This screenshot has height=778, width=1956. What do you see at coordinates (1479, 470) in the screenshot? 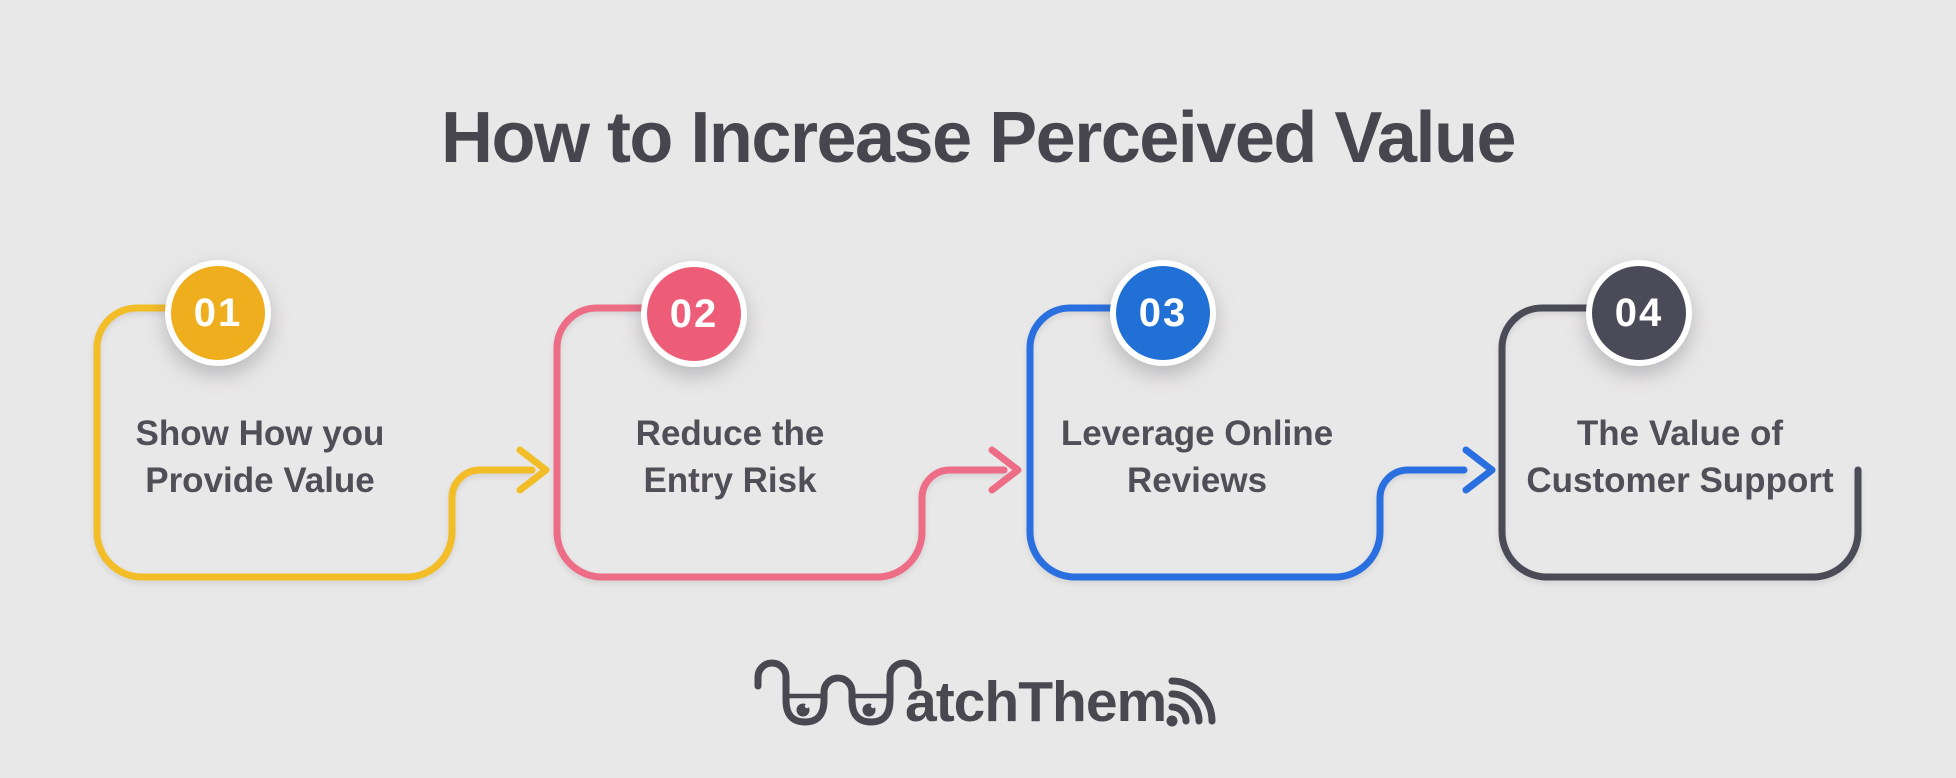
I see `step-3-arrowhead-icon` at bounding box center [1479, 470].